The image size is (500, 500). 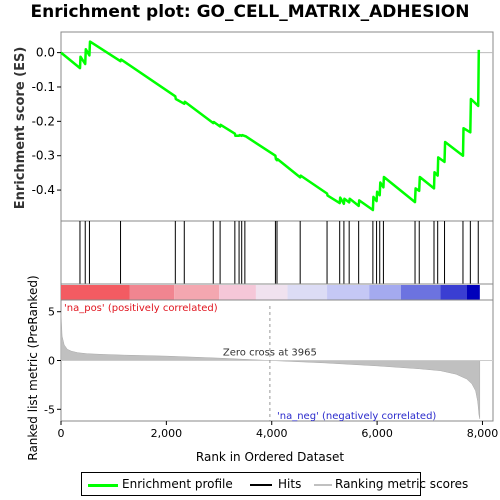 I want to click on es-y-tick-label: -0.3, so click(x=43, y=156).